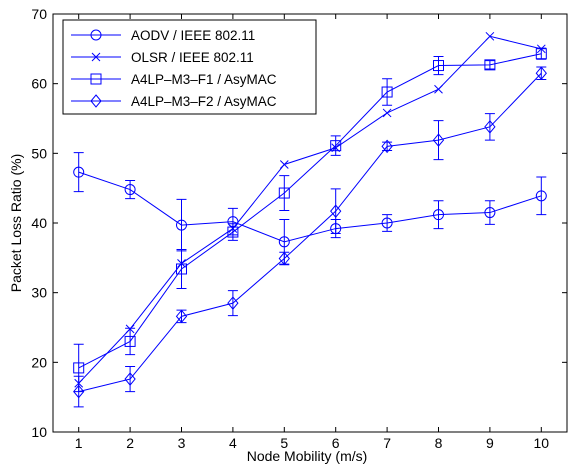 This screenshot has width=578, height=469. Describe the element at coordinates (39, 84) in the screenshot. I see `y-tick-label: 60` at that location.